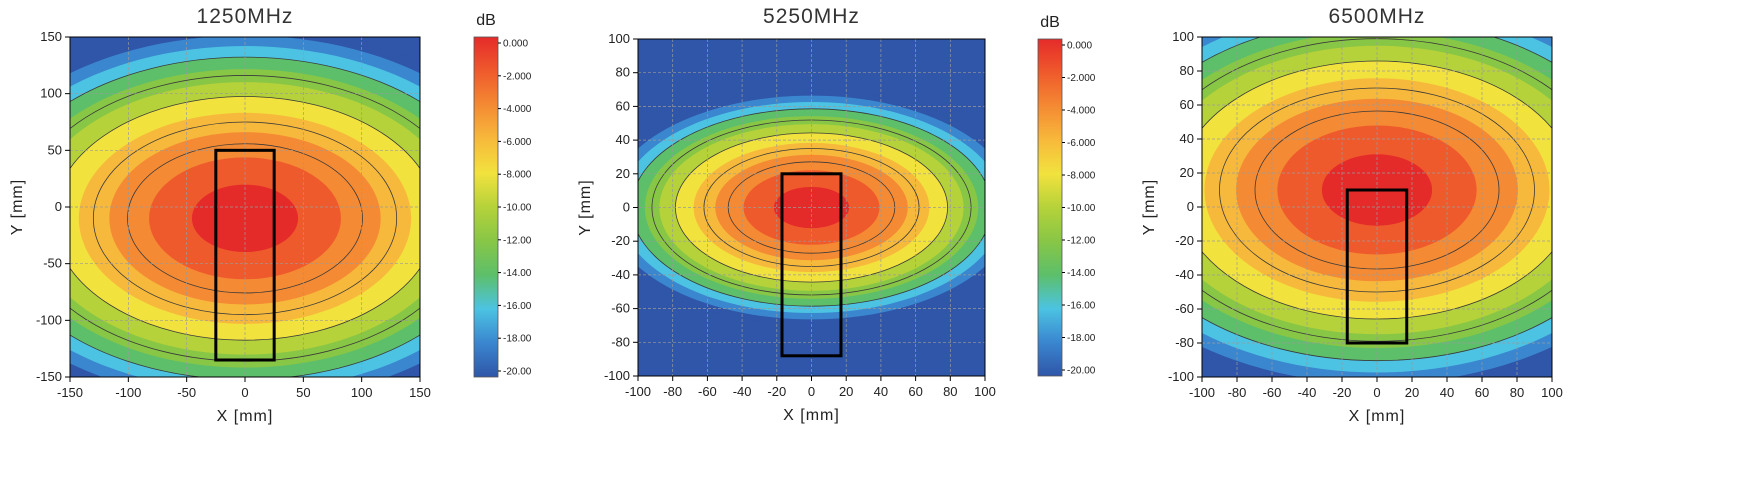 The height and width of the screenshot is (483, 1752). Describe the element at coordinates (1377, 16) in the screenshot. I see `chart-title: 6500MHz` at that location.